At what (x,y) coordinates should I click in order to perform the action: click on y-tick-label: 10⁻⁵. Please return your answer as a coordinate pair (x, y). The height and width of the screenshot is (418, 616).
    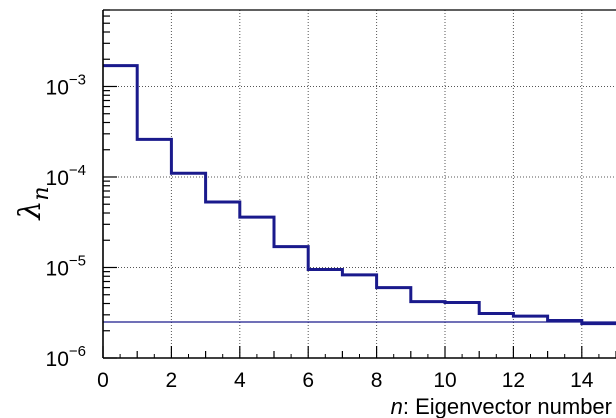
    Looking at the image, I should click on (66, 266).